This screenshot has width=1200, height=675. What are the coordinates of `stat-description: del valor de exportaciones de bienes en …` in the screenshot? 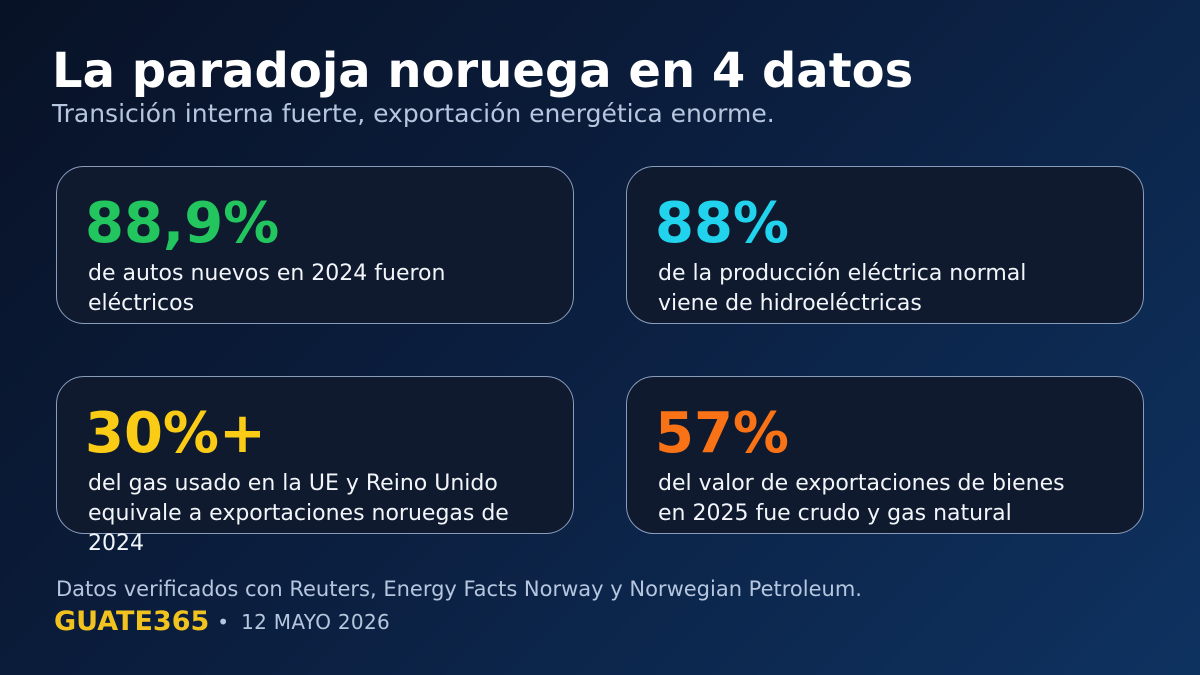 It's located at (861, 498).